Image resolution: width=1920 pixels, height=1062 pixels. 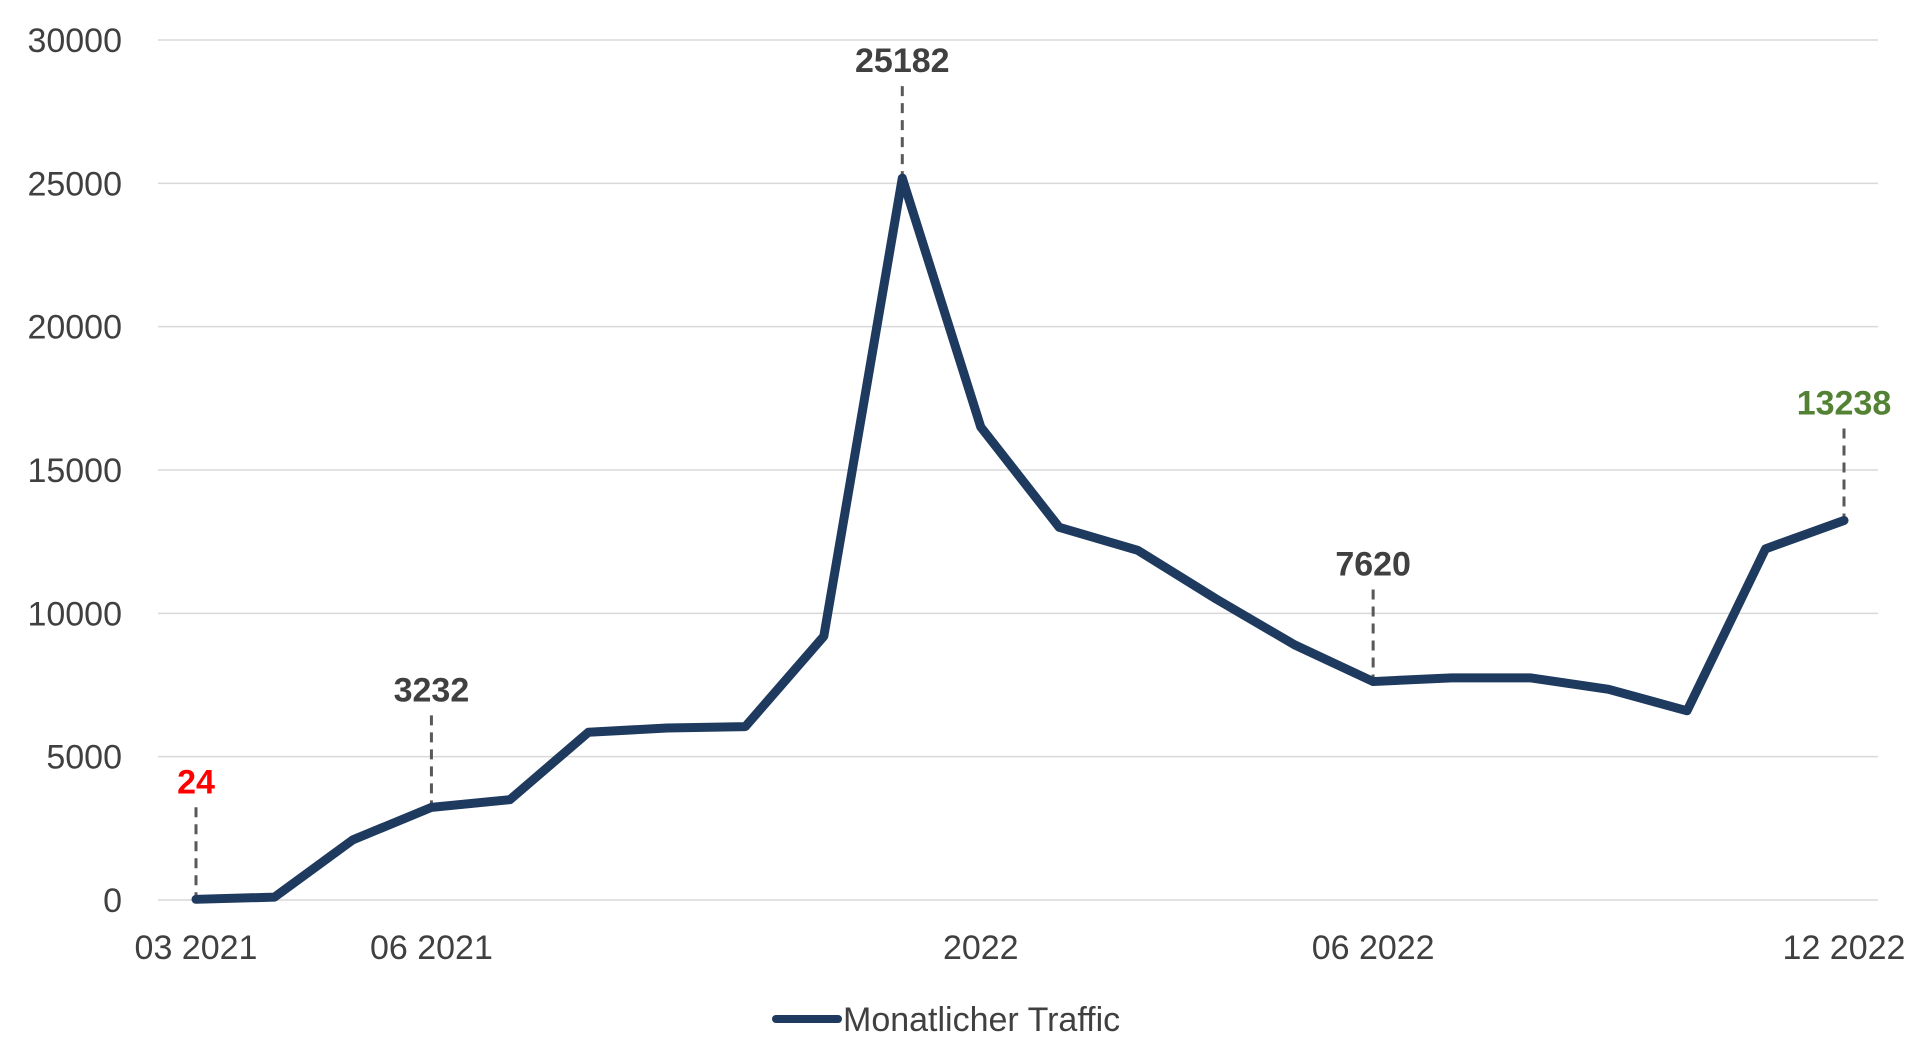 I want to click on data-label: 3232, so click(x=432, y=690).